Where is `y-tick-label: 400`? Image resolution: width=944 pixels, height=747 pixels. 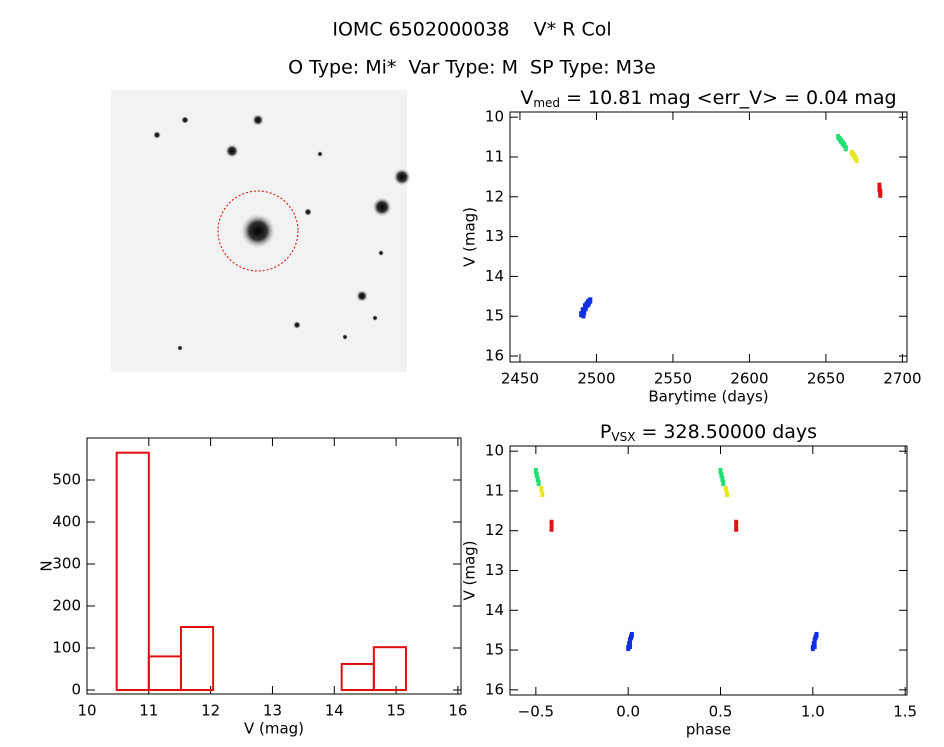 y-tick-label: 400 is located at coordinates (66, 522).